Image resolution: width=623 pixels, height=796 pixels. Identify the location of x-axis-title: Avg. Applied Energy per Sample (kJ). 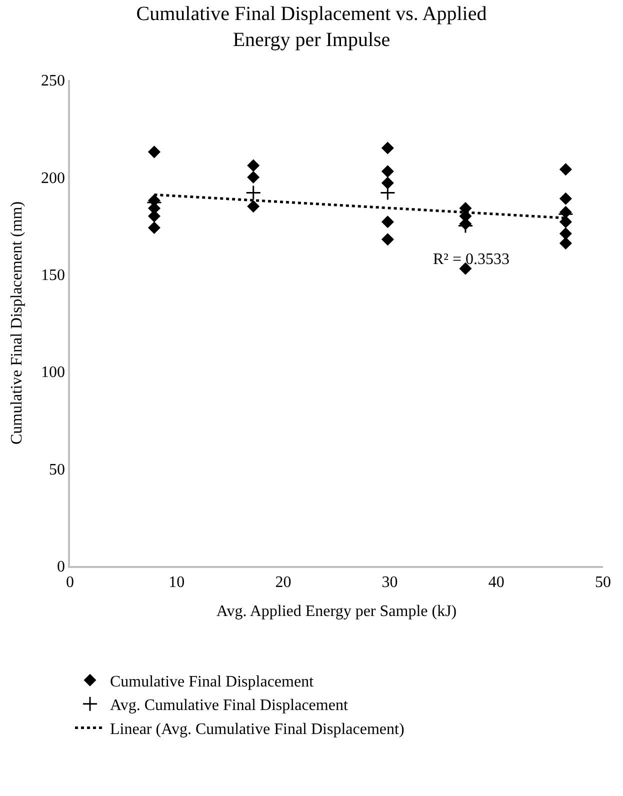
(336, 611).